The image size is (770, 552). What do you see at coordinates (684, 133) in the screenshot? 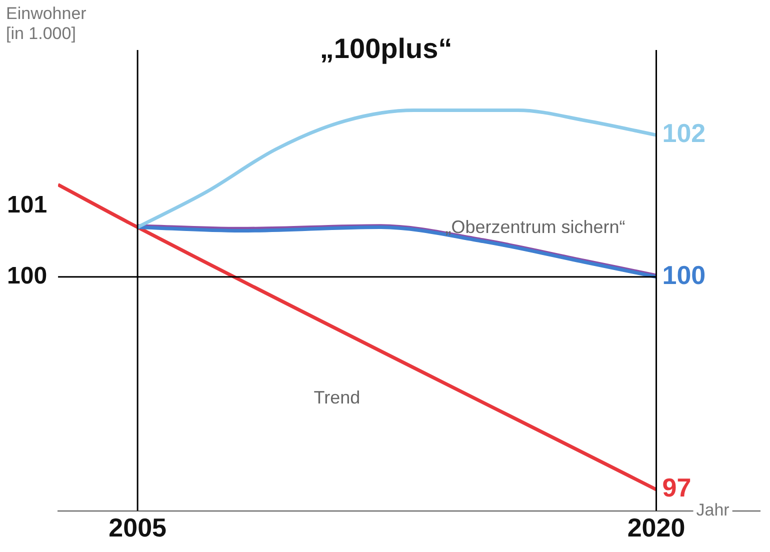
I see `data-label: 102` at bounding box center [684, 133].